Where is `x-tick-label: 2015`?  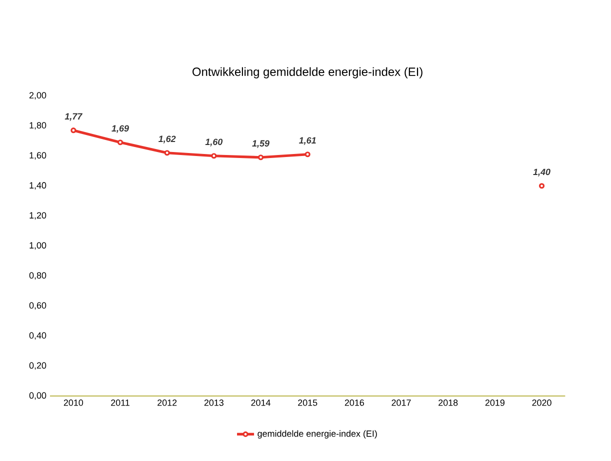 x-tick-label: 2015 is located at coordinates (308, 403).